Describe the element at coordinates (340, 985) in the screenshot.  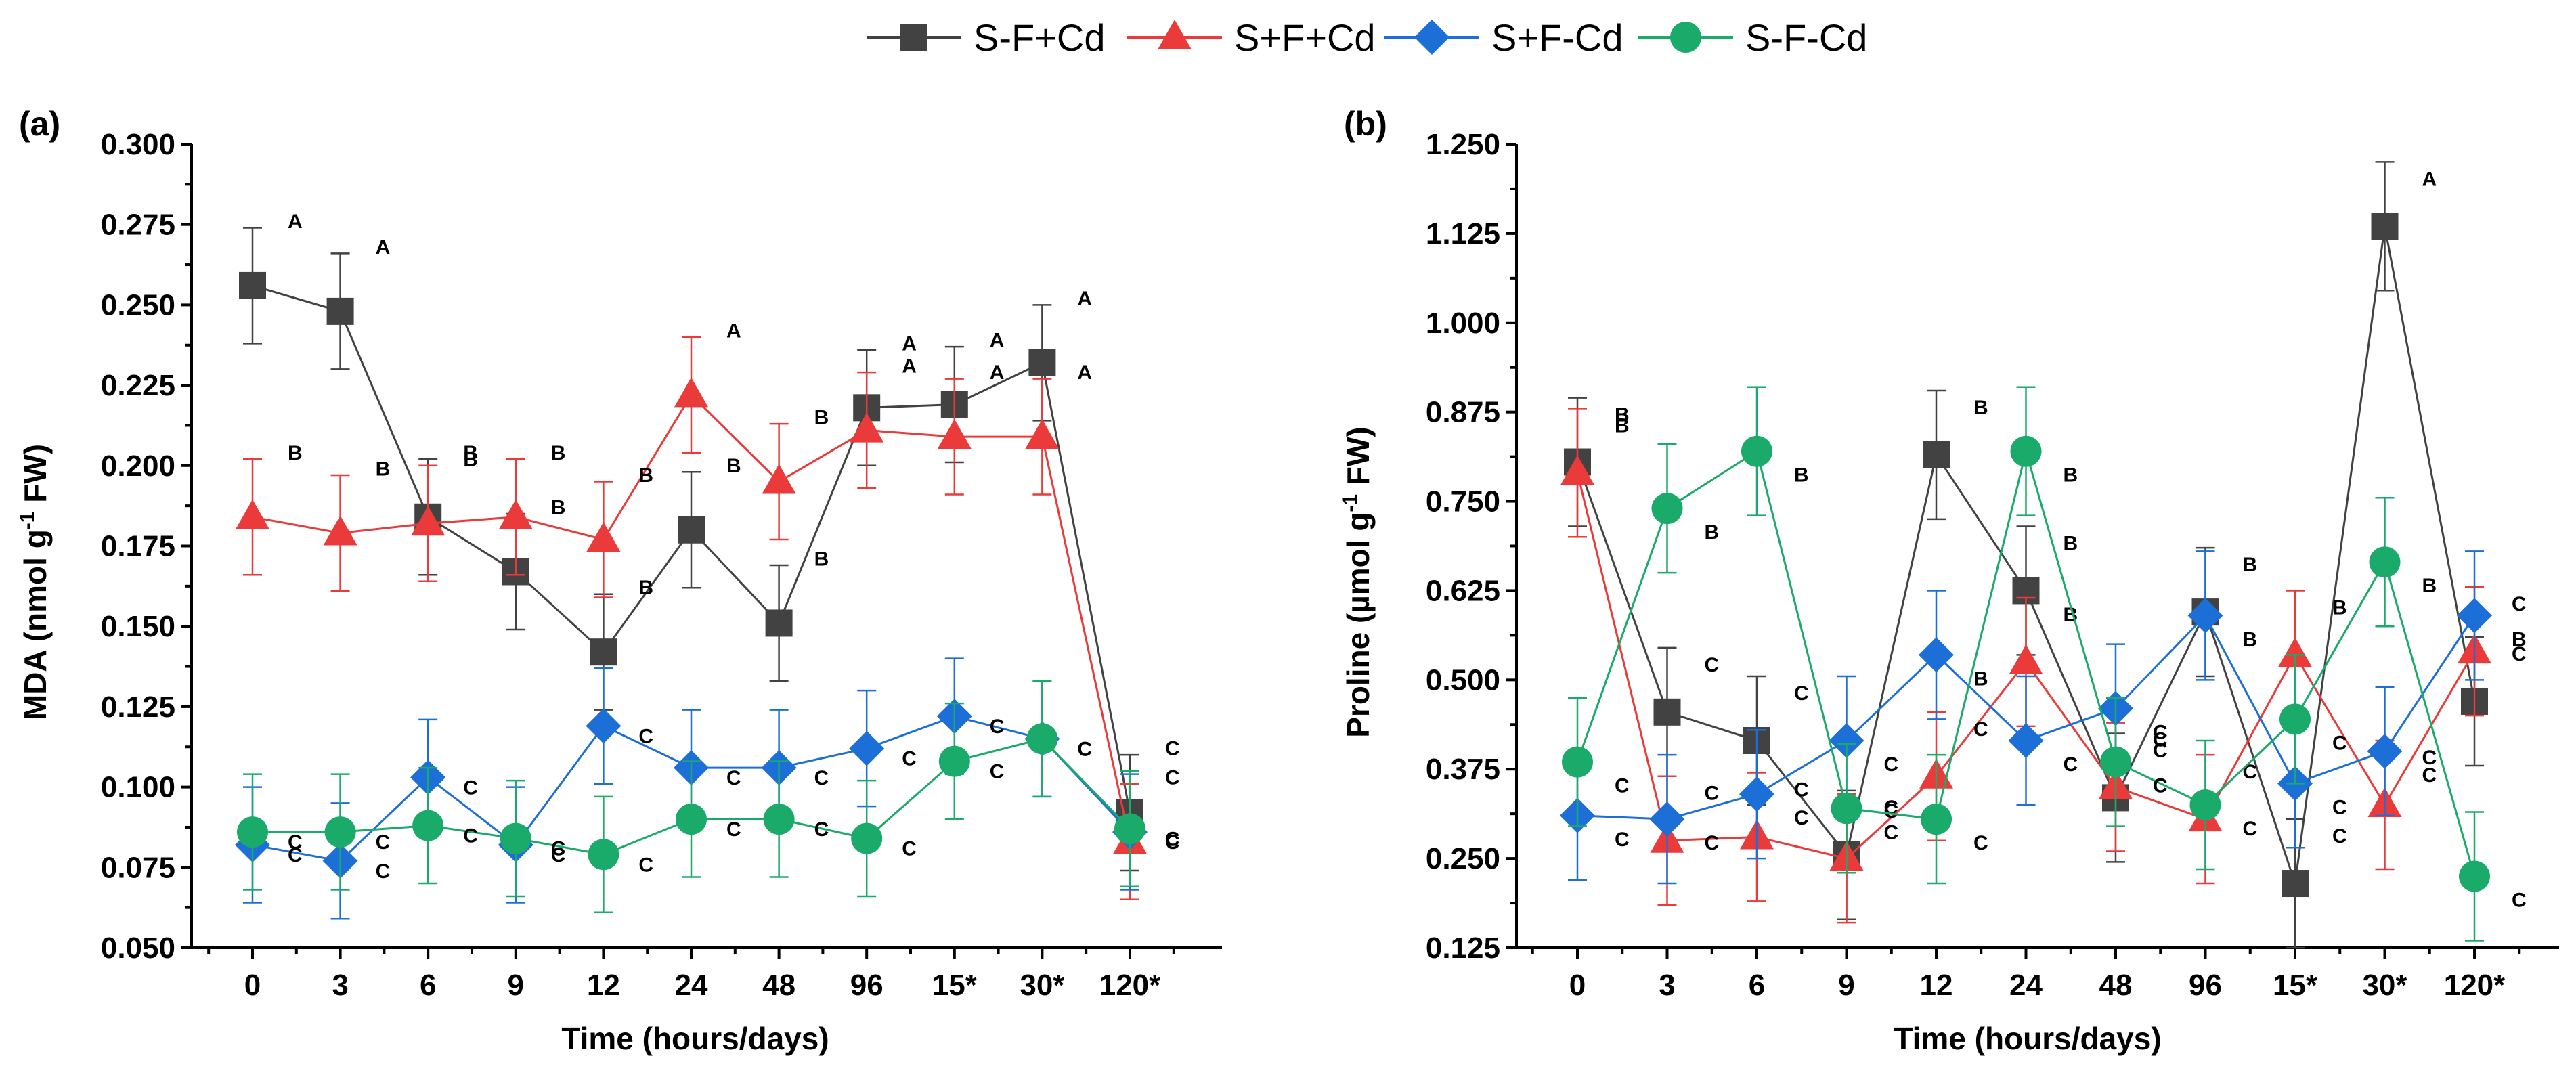
I see `x-tick-label: 3` at that location.